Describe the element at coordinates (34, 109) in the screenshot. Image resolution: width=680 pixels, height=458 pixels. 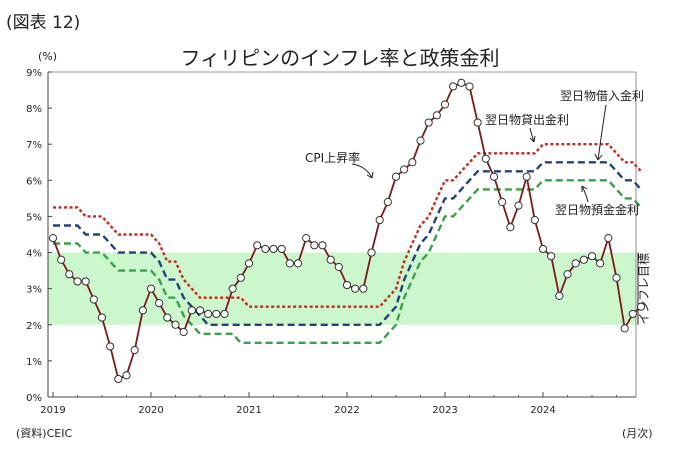
I see `y-tick-label: 8%` at that location.